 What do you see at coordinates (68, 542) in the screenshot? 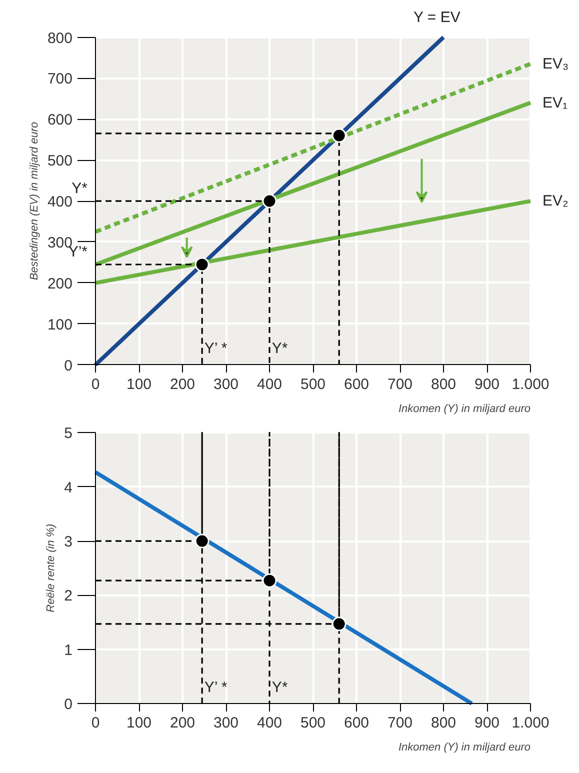
I see `y-tick-label: 3` at bounding box center [68, 542].